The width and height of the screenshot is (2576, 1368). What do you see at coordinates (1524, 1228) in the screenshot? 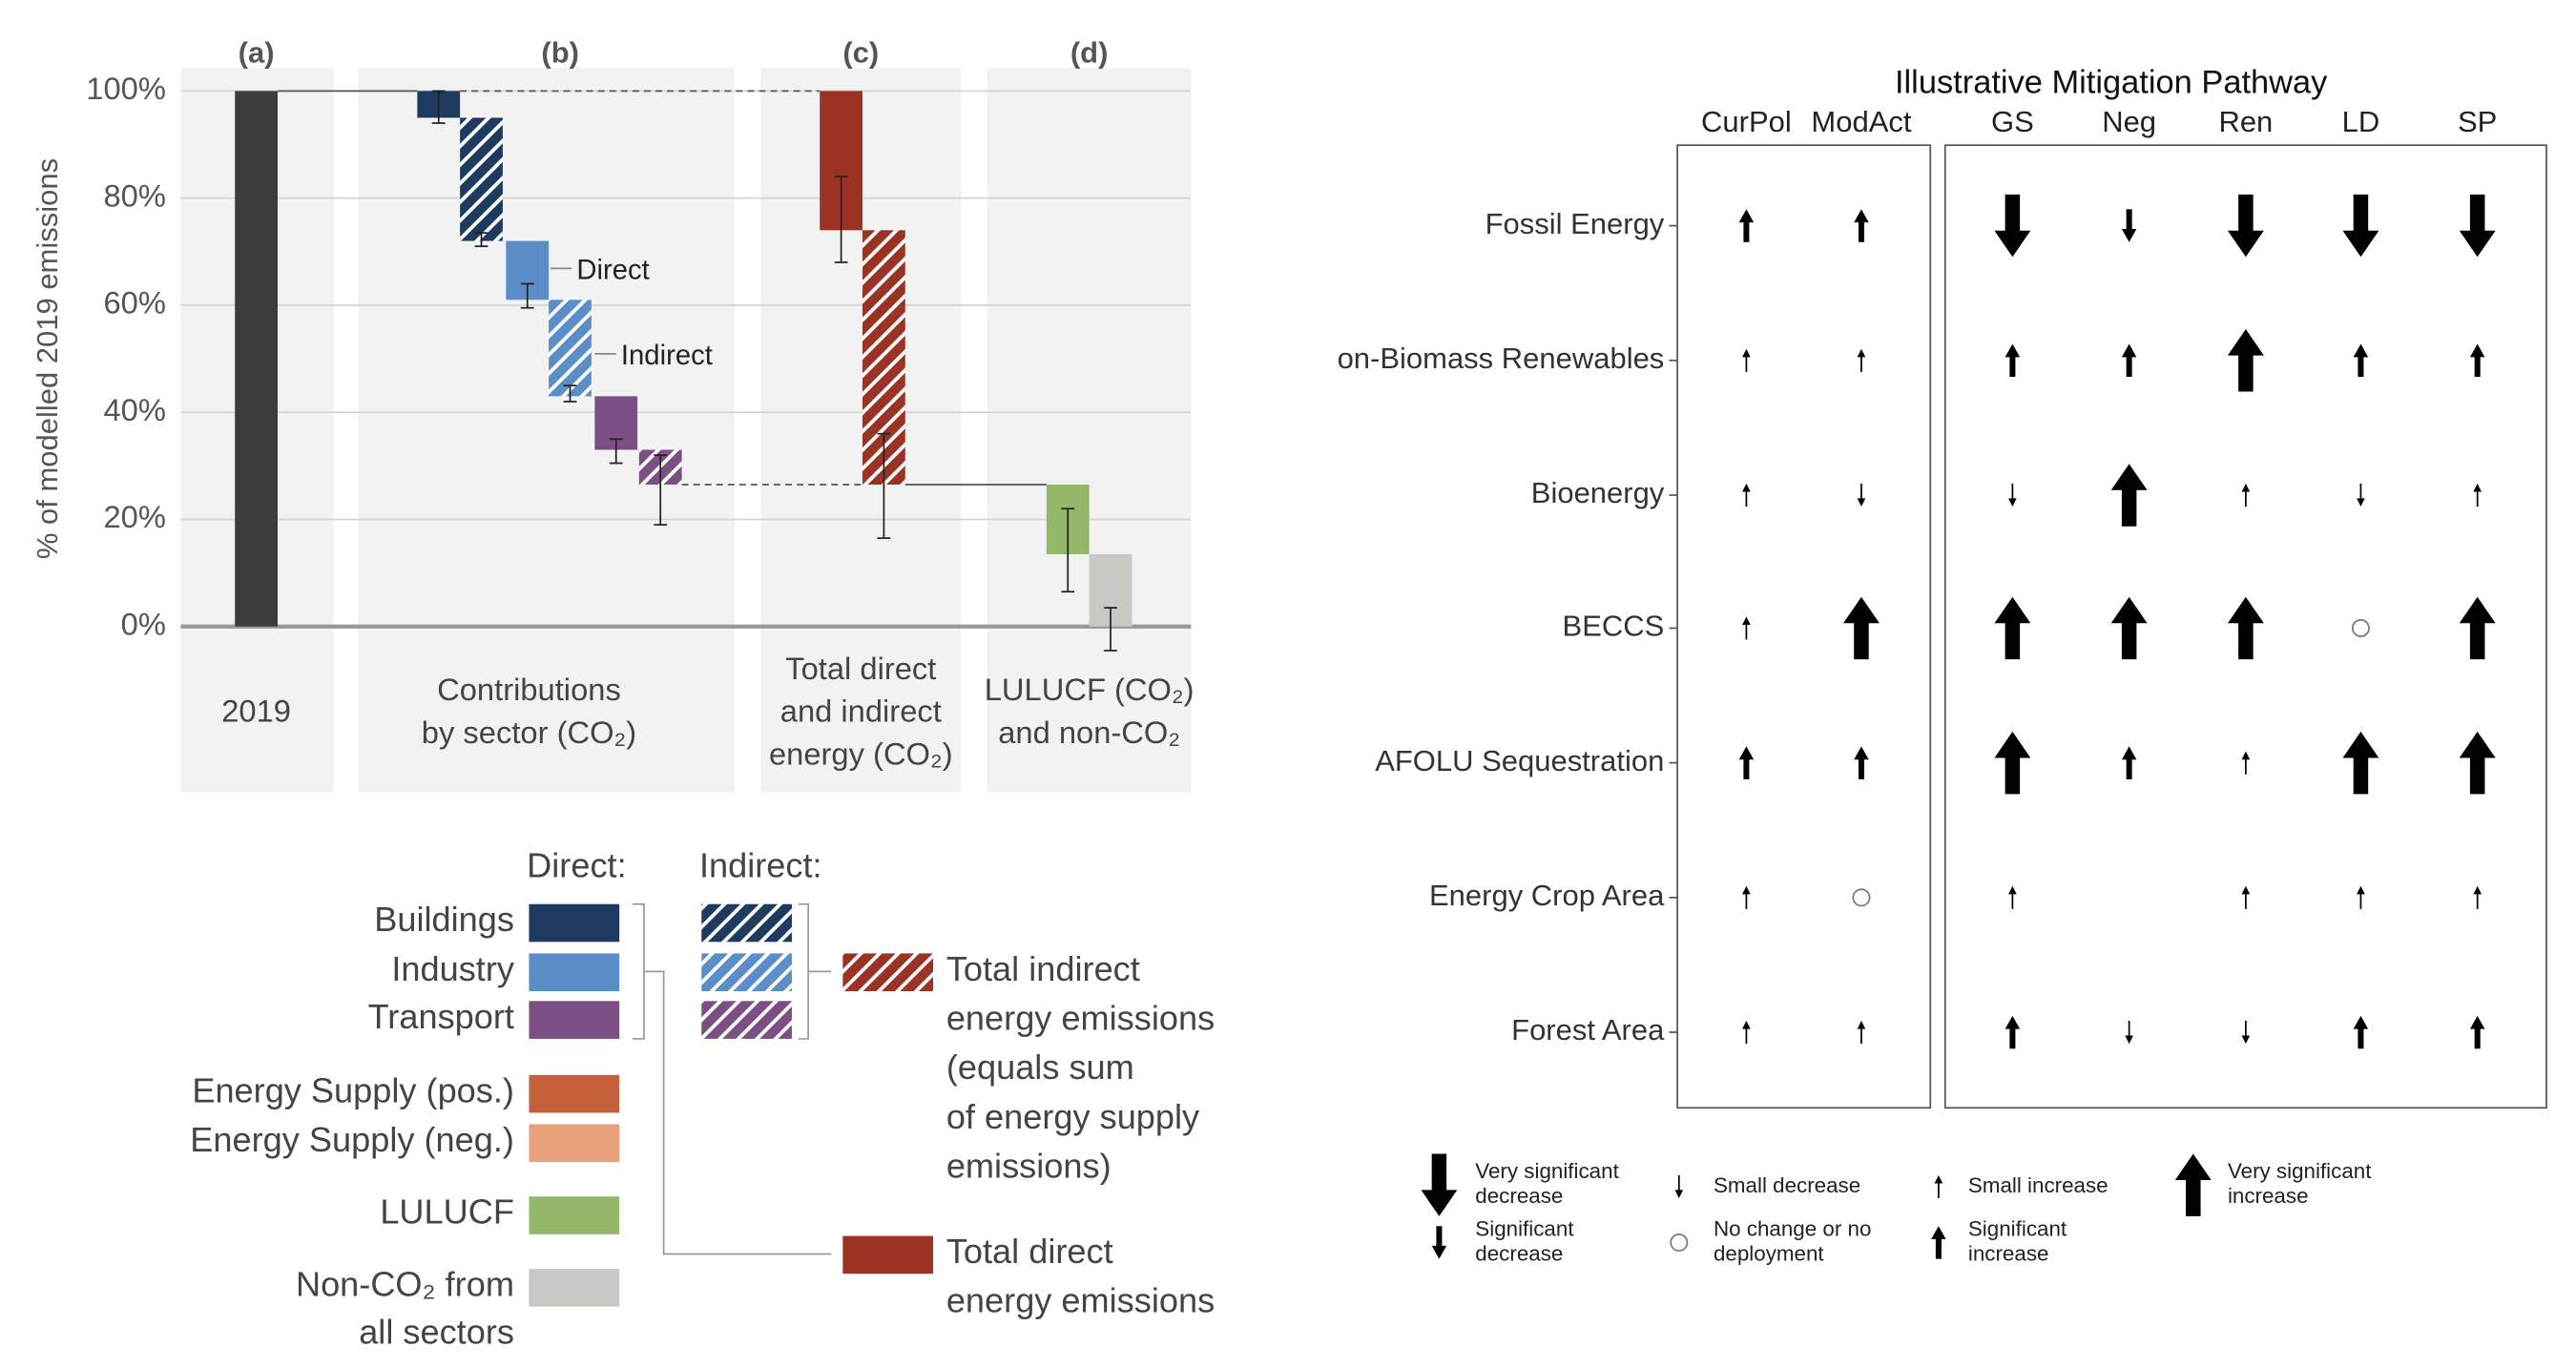
I see `legend-label: Significant` at bounding box center [1524, 1228].